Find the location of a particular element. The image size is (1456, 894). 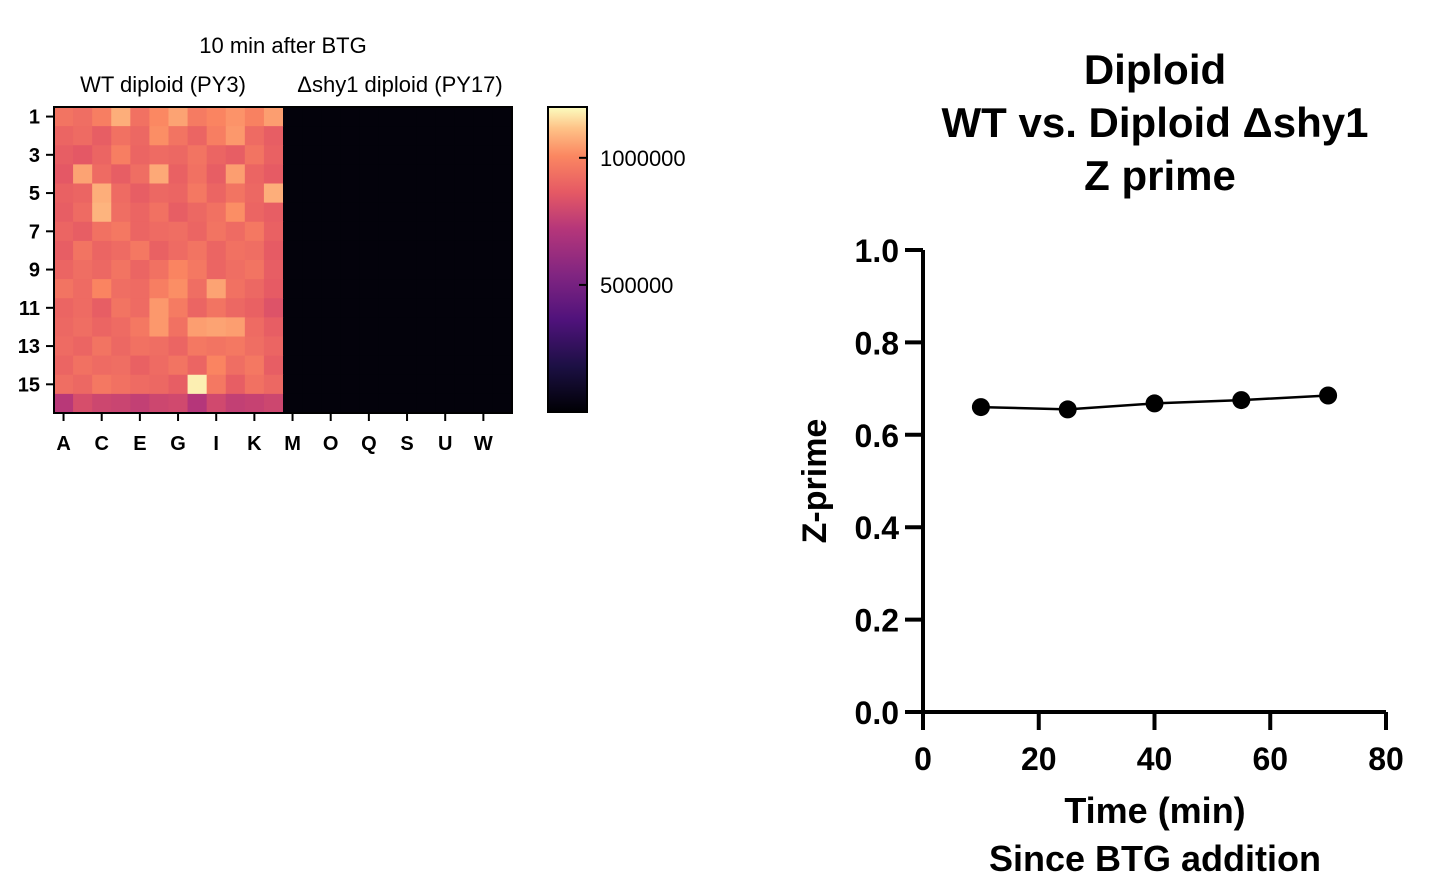

line-title-line-2: WT vs. Diploid Δshy1 is located at coordinates (1155, 122).